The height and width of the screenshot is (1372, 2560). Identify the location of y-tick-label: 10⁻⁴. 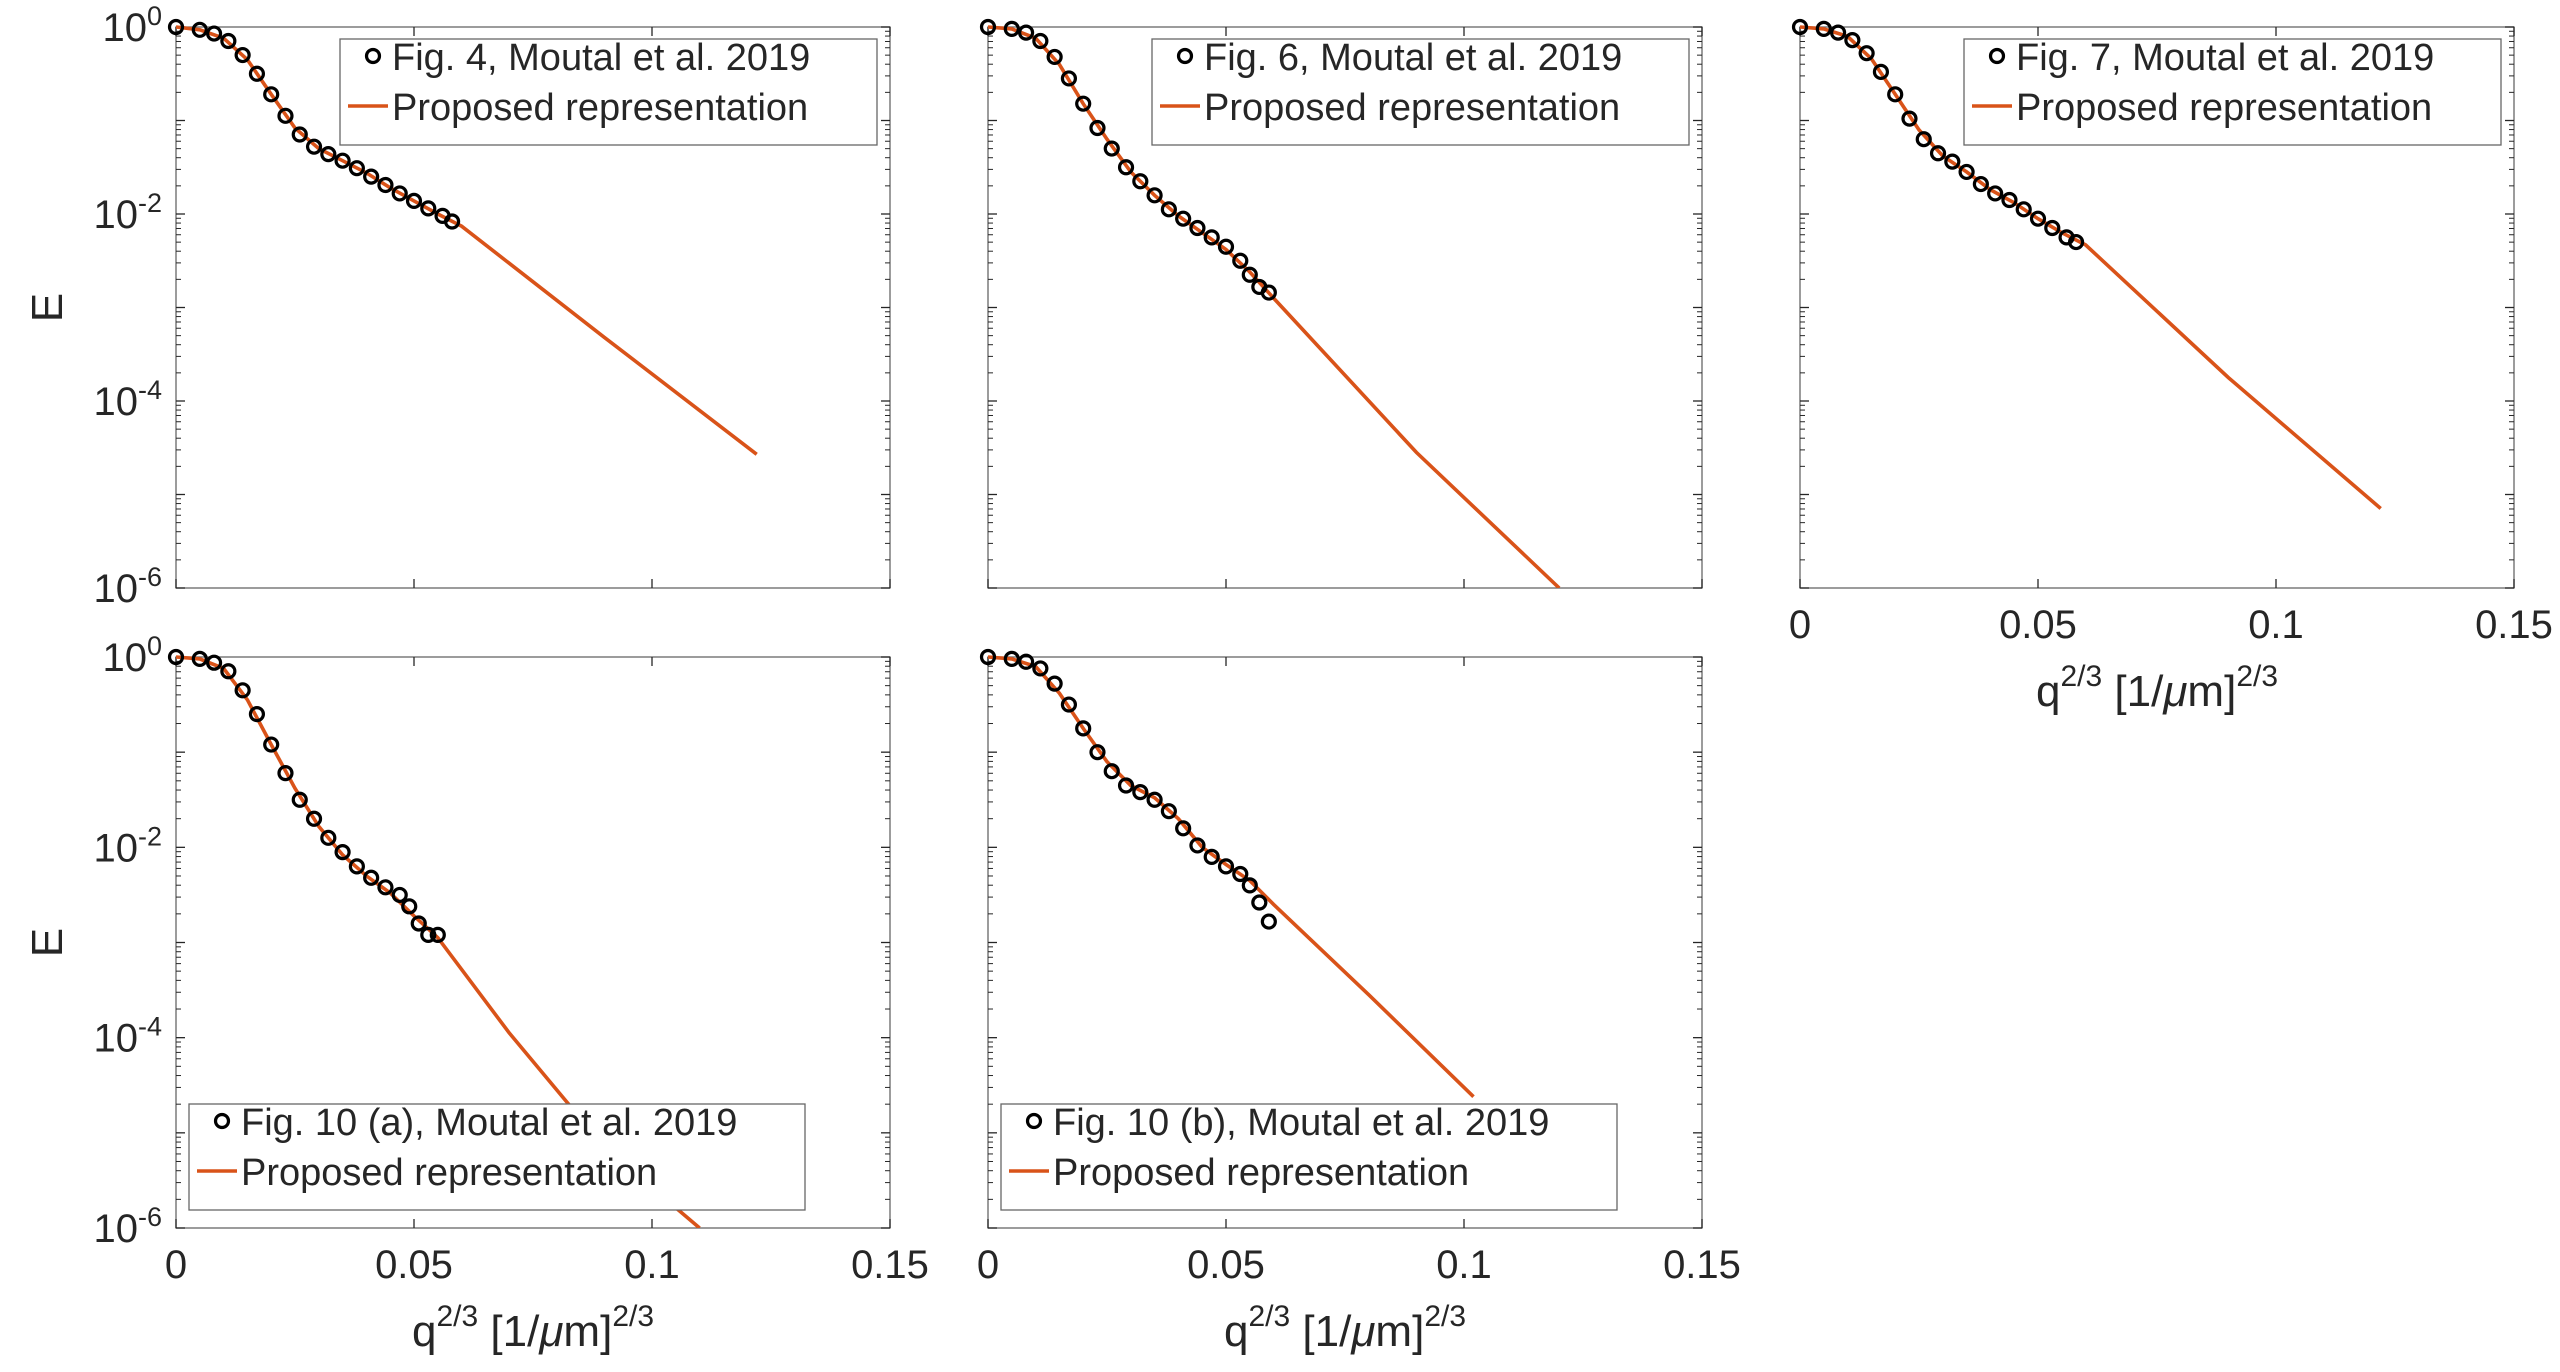
(127, 399).